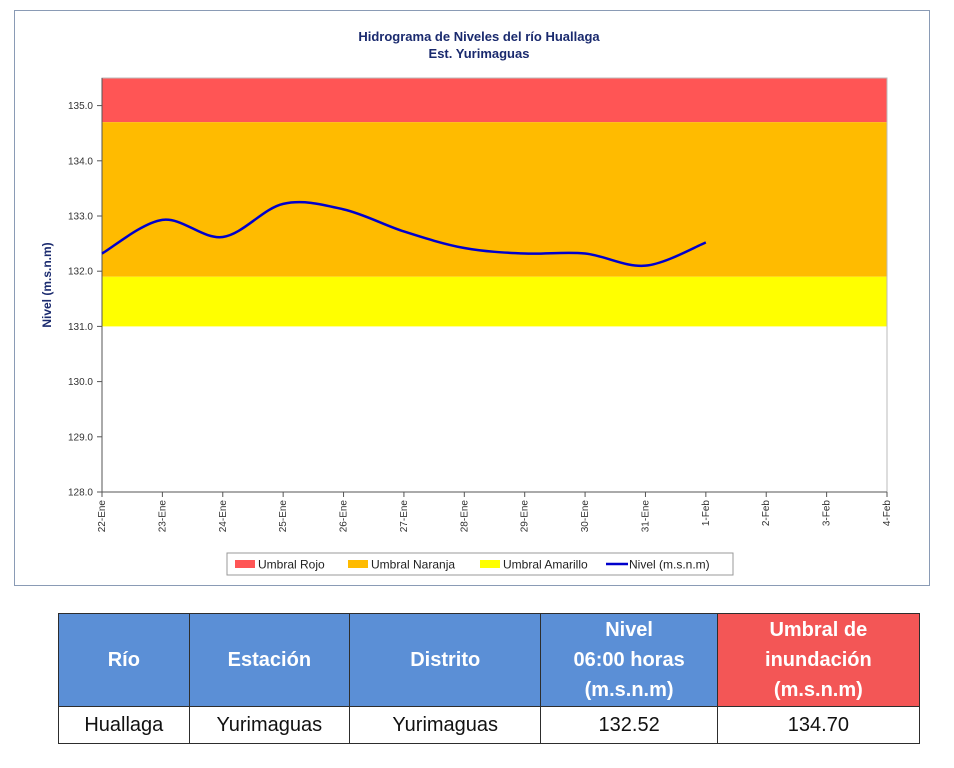 This screenshot has width=954, height=768. Describe the element at coordinates (162, 516) in the screenshot. I see `x-tick-label: 23-Ene` at that location.